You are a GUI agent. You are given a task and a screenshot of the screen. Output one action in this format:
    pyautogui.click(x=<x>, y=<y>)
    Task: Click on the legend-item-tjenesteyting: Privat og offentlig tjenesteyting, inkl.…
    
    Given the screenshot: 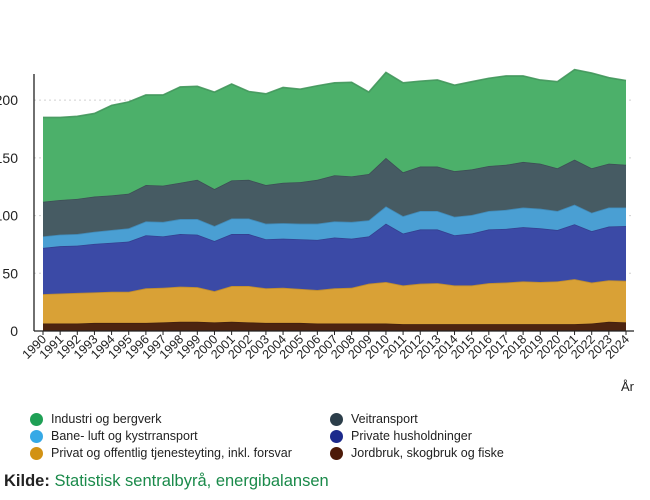 What is the action you would take?
    pyautogui.click(x=161, y=453)
    